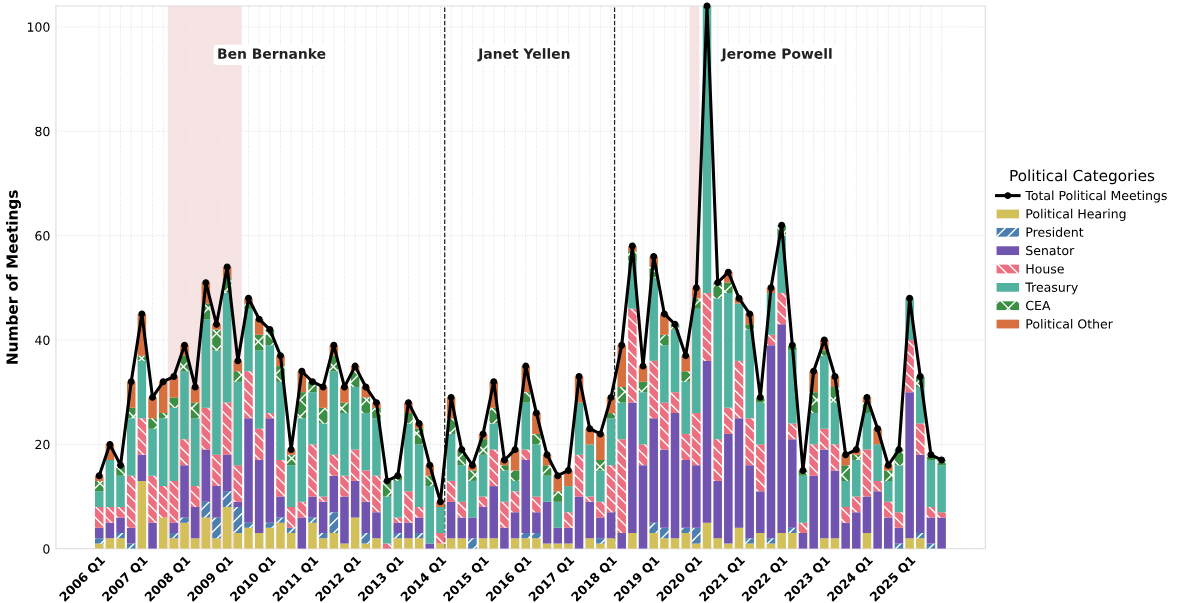 This screenshot has width=1190, height=603. What do you see at coordinates (1045, 269) in the screenshot?
I see `legend-label: House` at bounding box center [1045, 269].